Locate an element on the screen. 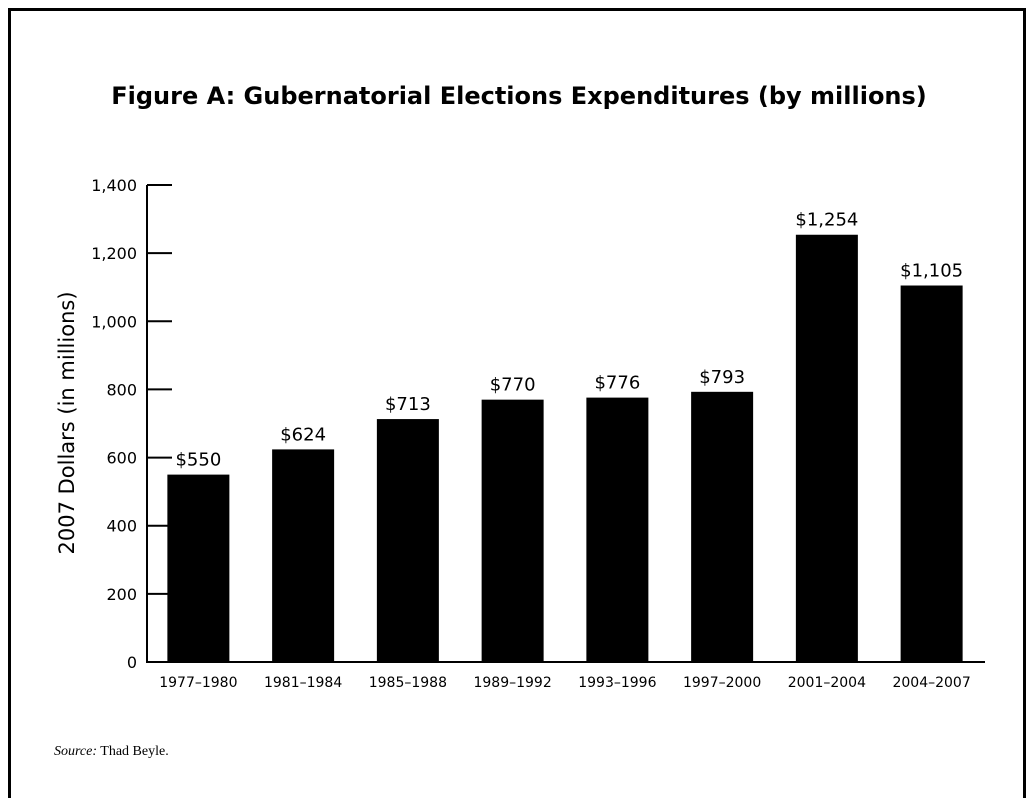 The width and height of the screenshot is (1032, 798). x-tick-label: 1997–2000 is located at coordinates (722, 683).